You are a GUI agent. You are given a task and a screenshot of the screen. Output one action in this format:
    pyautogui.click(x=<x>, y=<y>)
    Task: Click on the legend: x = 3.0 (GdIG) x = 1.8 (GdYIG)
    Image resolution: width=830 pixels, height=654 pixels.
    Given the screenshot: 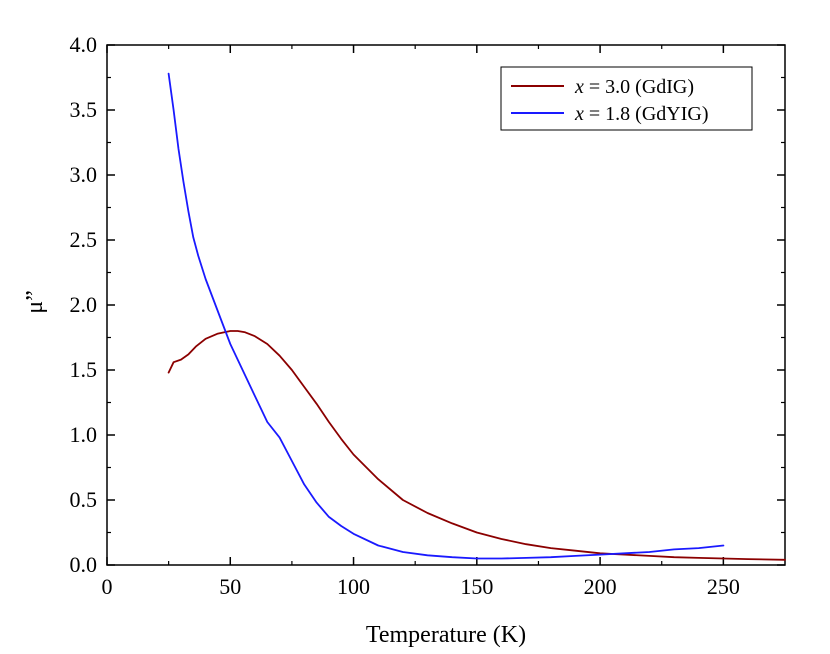 What is the action you would take?
    pyautogui.click(x=626, y=98)
    